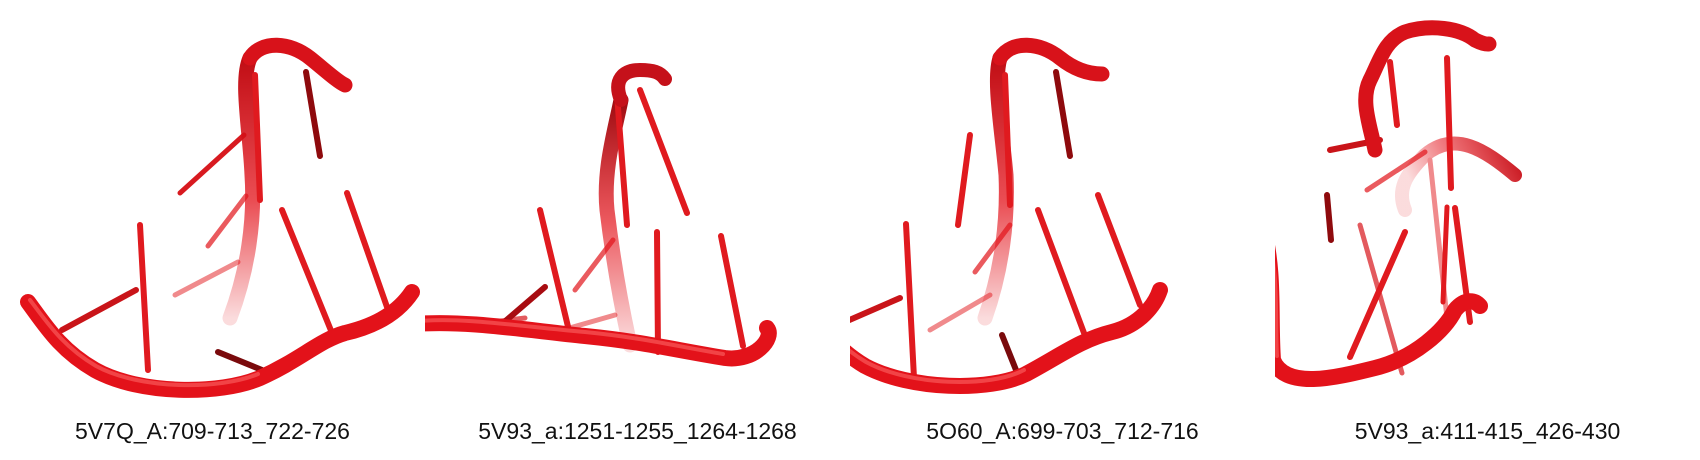 Image resolution: width=1700 pixels, height=460 pixels. Describe the element at coordinates (1062, 431) in the screenshot. I see `structure-caption: 5O60_A:699-703_712-716` at that location.